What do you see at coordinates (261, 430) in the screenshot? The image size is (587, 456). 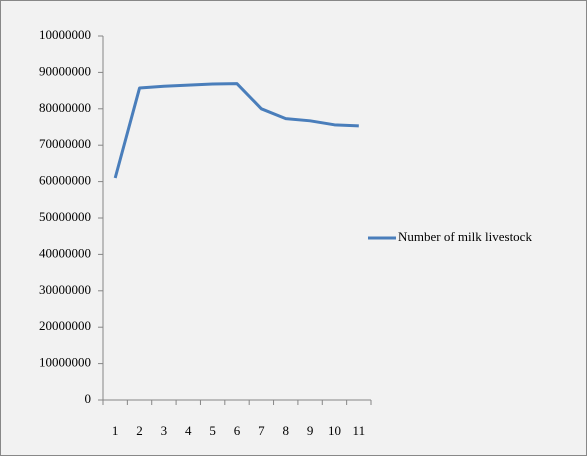 I see `x-tick-label: 7` at bounding box center [261, 430].